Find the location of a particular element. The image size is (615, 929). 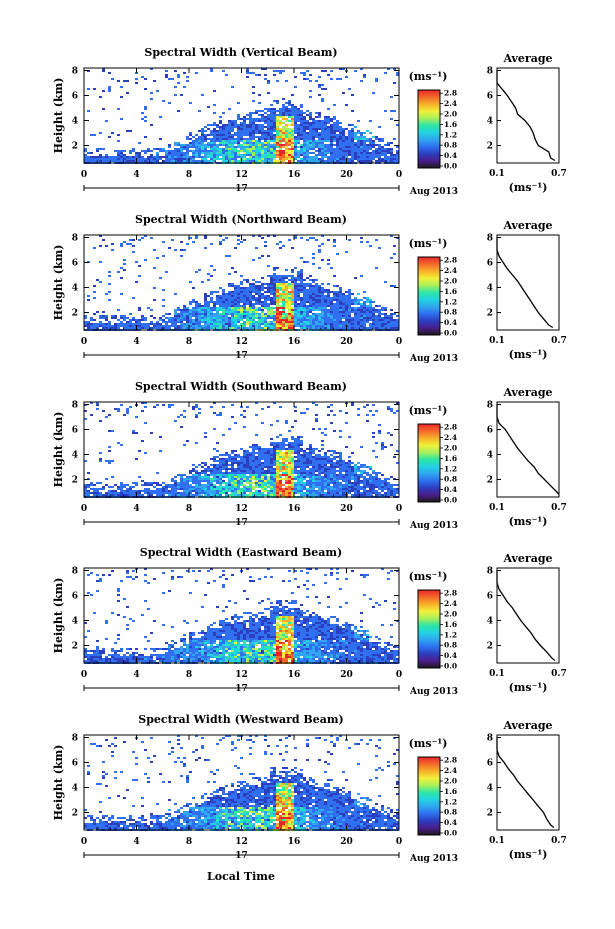

colorbar-tick-label: 1.6 is located at coordinates (450, 124).